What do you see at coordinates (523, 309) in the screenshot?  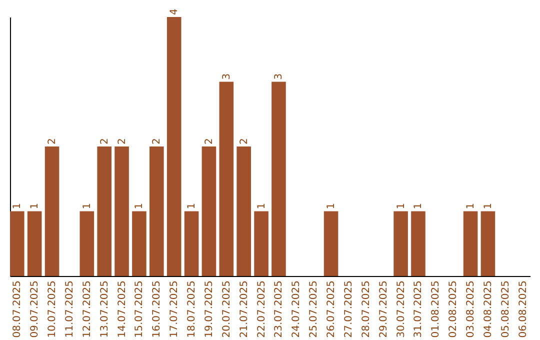 I see `x-tick-label: 06.08.2025` at bounding box center [523, 309].